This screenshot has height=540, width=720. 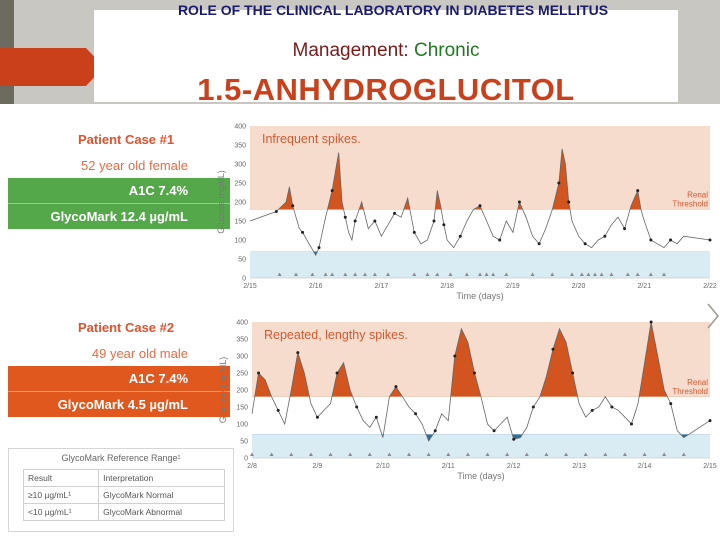 What do you see at coordinates (514, 466) in the screenshot?
I see `x-tick-label: 2/12` at bounding box center [514, 466].